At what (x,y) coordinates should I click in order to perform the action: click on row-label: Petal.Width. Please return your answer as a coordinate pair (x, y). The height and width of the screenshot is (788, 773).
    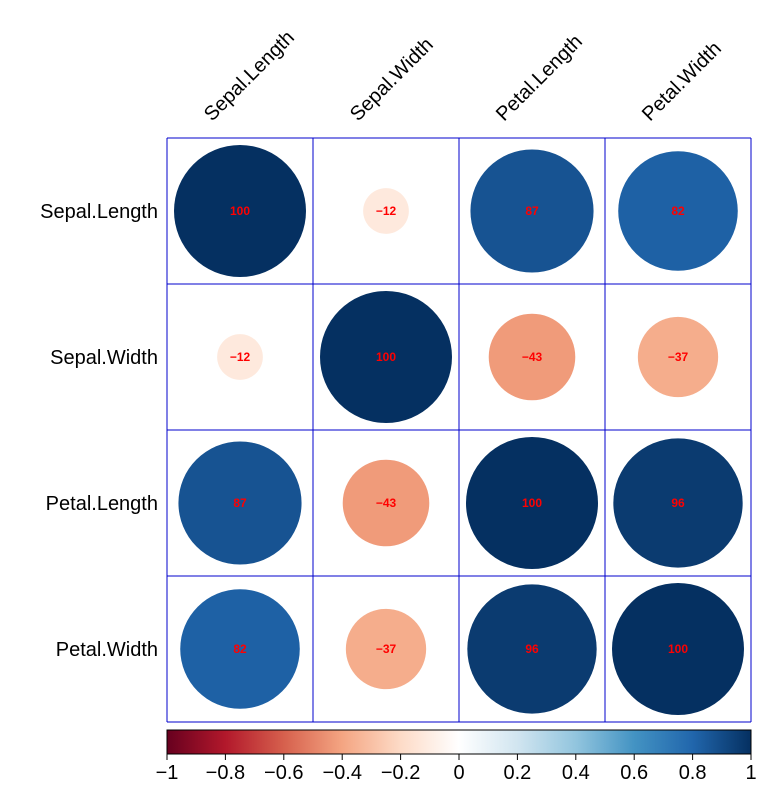
    Looking at the image, I should click on (107, 650).